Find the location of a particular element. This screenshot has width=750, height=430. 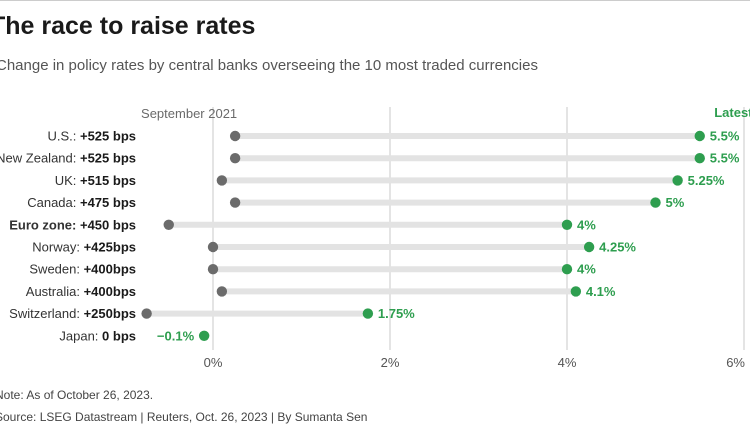

end-column-label: Latest is located at coordinates (732, 112).